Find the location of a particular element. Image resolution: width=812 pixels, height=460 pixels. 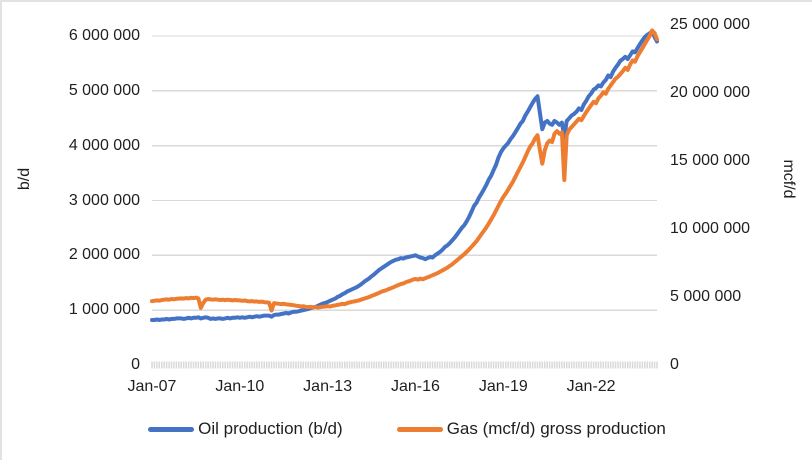

left-axis-tick-label: 4 000 000 is located at coordinates (104, 145).